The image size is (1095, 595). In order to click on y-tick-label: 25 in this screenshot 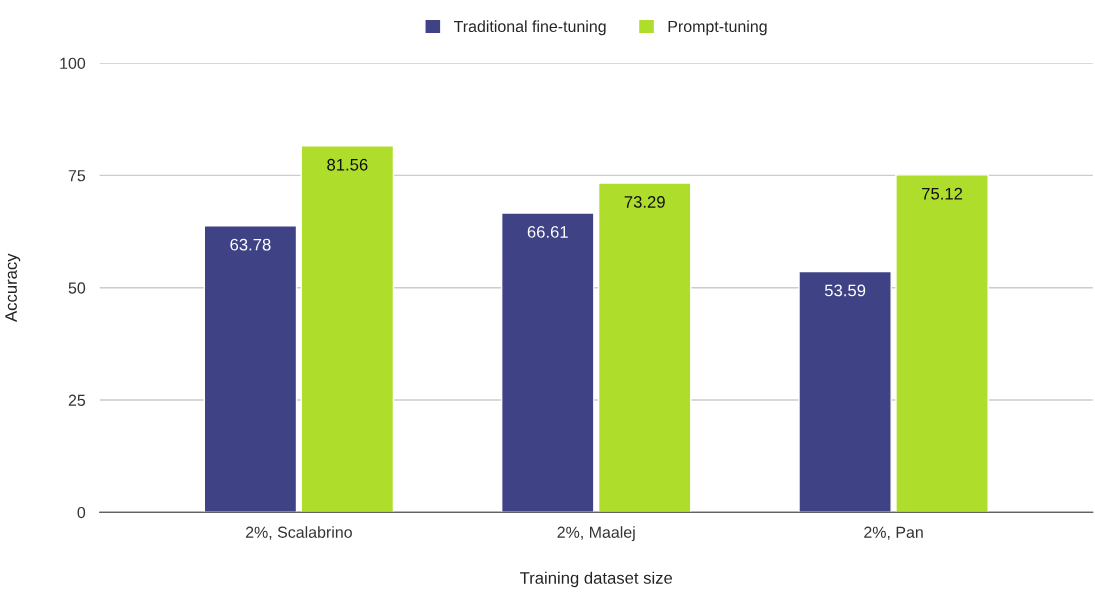, I will do `click(77, 400)`.